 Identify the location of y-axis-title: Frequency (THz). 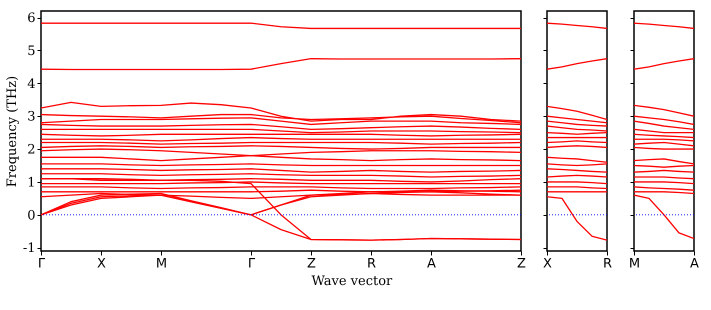
(12, 132).